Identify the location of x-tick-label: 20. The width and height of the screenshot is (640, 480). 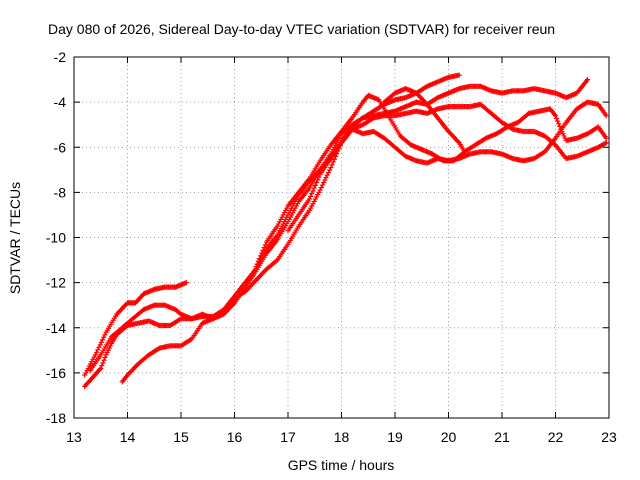
(449, 437).